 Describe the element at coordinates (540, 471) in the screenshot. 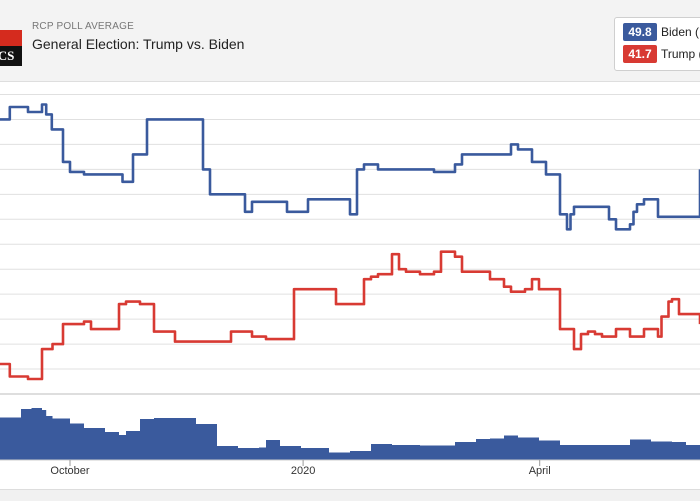

I see `x-tick-label: April` at that location.